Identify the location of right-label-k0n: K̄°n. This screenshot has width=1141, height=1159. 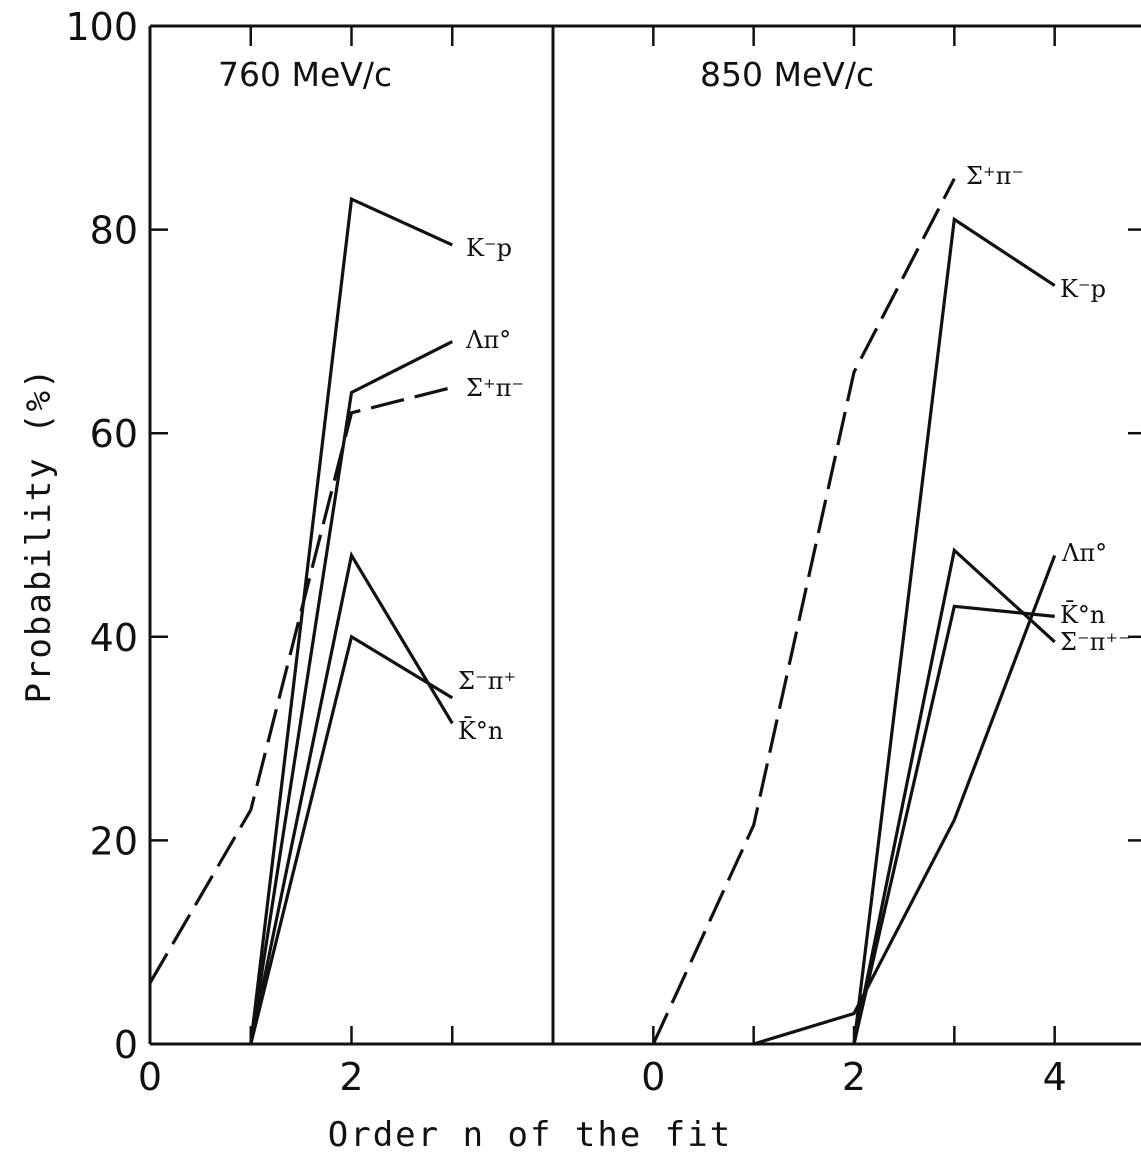
(1082, 615).